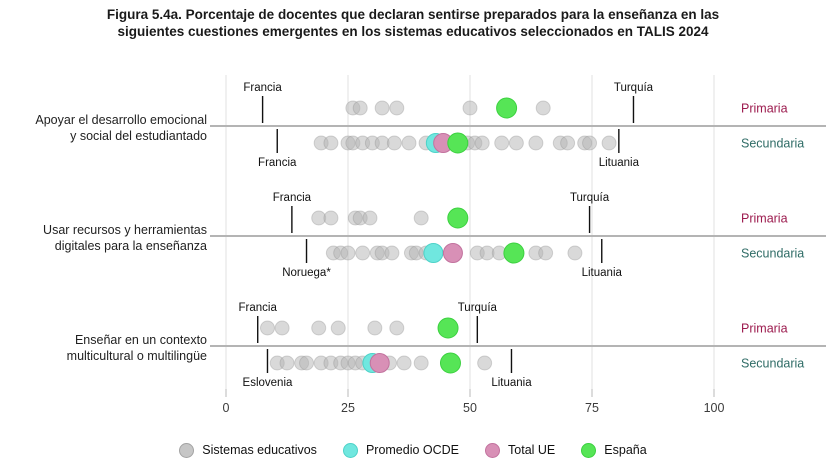 Image resolution: width=826 pixels, height=468 pixels. I want to click on legend-label-espana: España, so click(625, 450).